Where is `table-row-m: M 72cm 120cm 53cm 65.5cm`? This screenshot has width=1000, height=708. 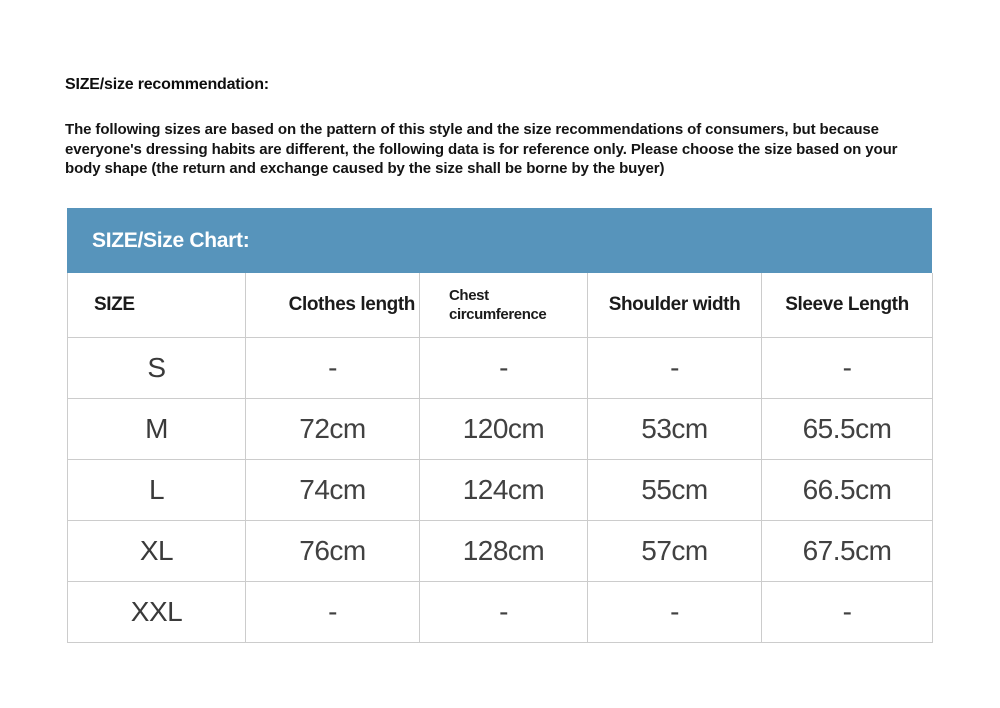 table-row-m: M 72cm 120cm 53cm 65.5cm is located at coordinates (500, 428).